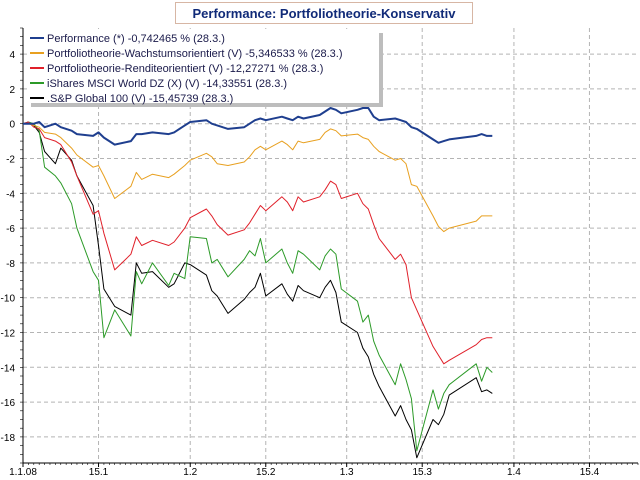 Image resolution: width=640 pixels, height=480 pixels. Describe the element at coordinates (10, 229) in the screenshot. I see `y-tick-label: -6` at that location.